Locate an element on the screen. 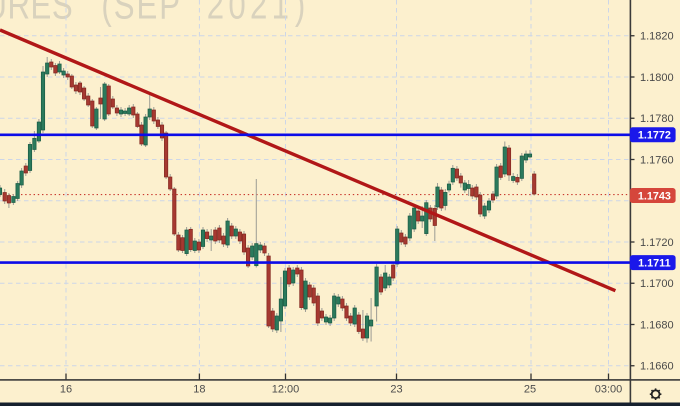 The width and height of the screenshot is (680, 406). svg-text: 1.1800 is located at coordinates (657, 78).